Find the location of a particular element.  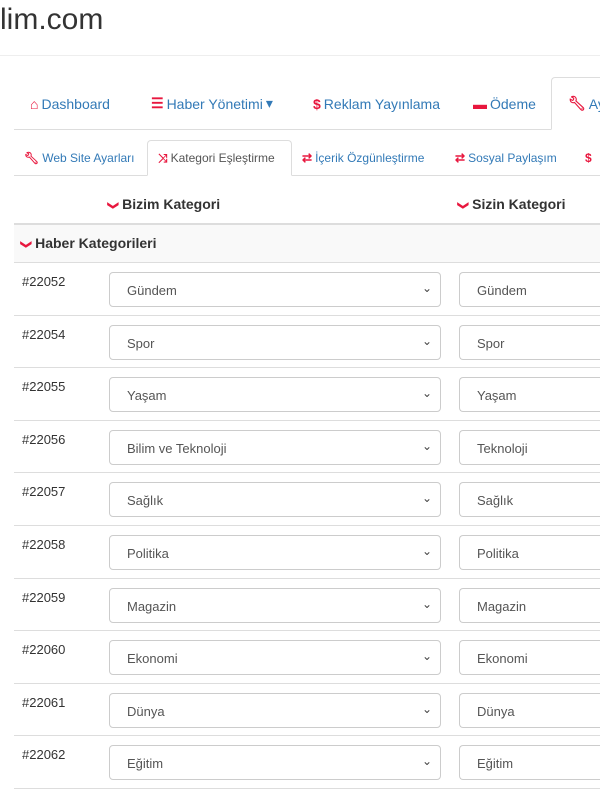

table-row: #22052 Gündem ⌄ Gündem is located at coordinates (307, 289).